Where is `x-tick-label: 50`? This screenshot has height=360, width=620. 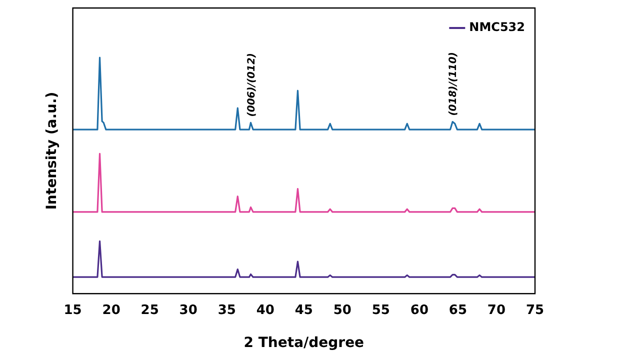 x-tick-label: 50 is located at coordinates (342, 310).